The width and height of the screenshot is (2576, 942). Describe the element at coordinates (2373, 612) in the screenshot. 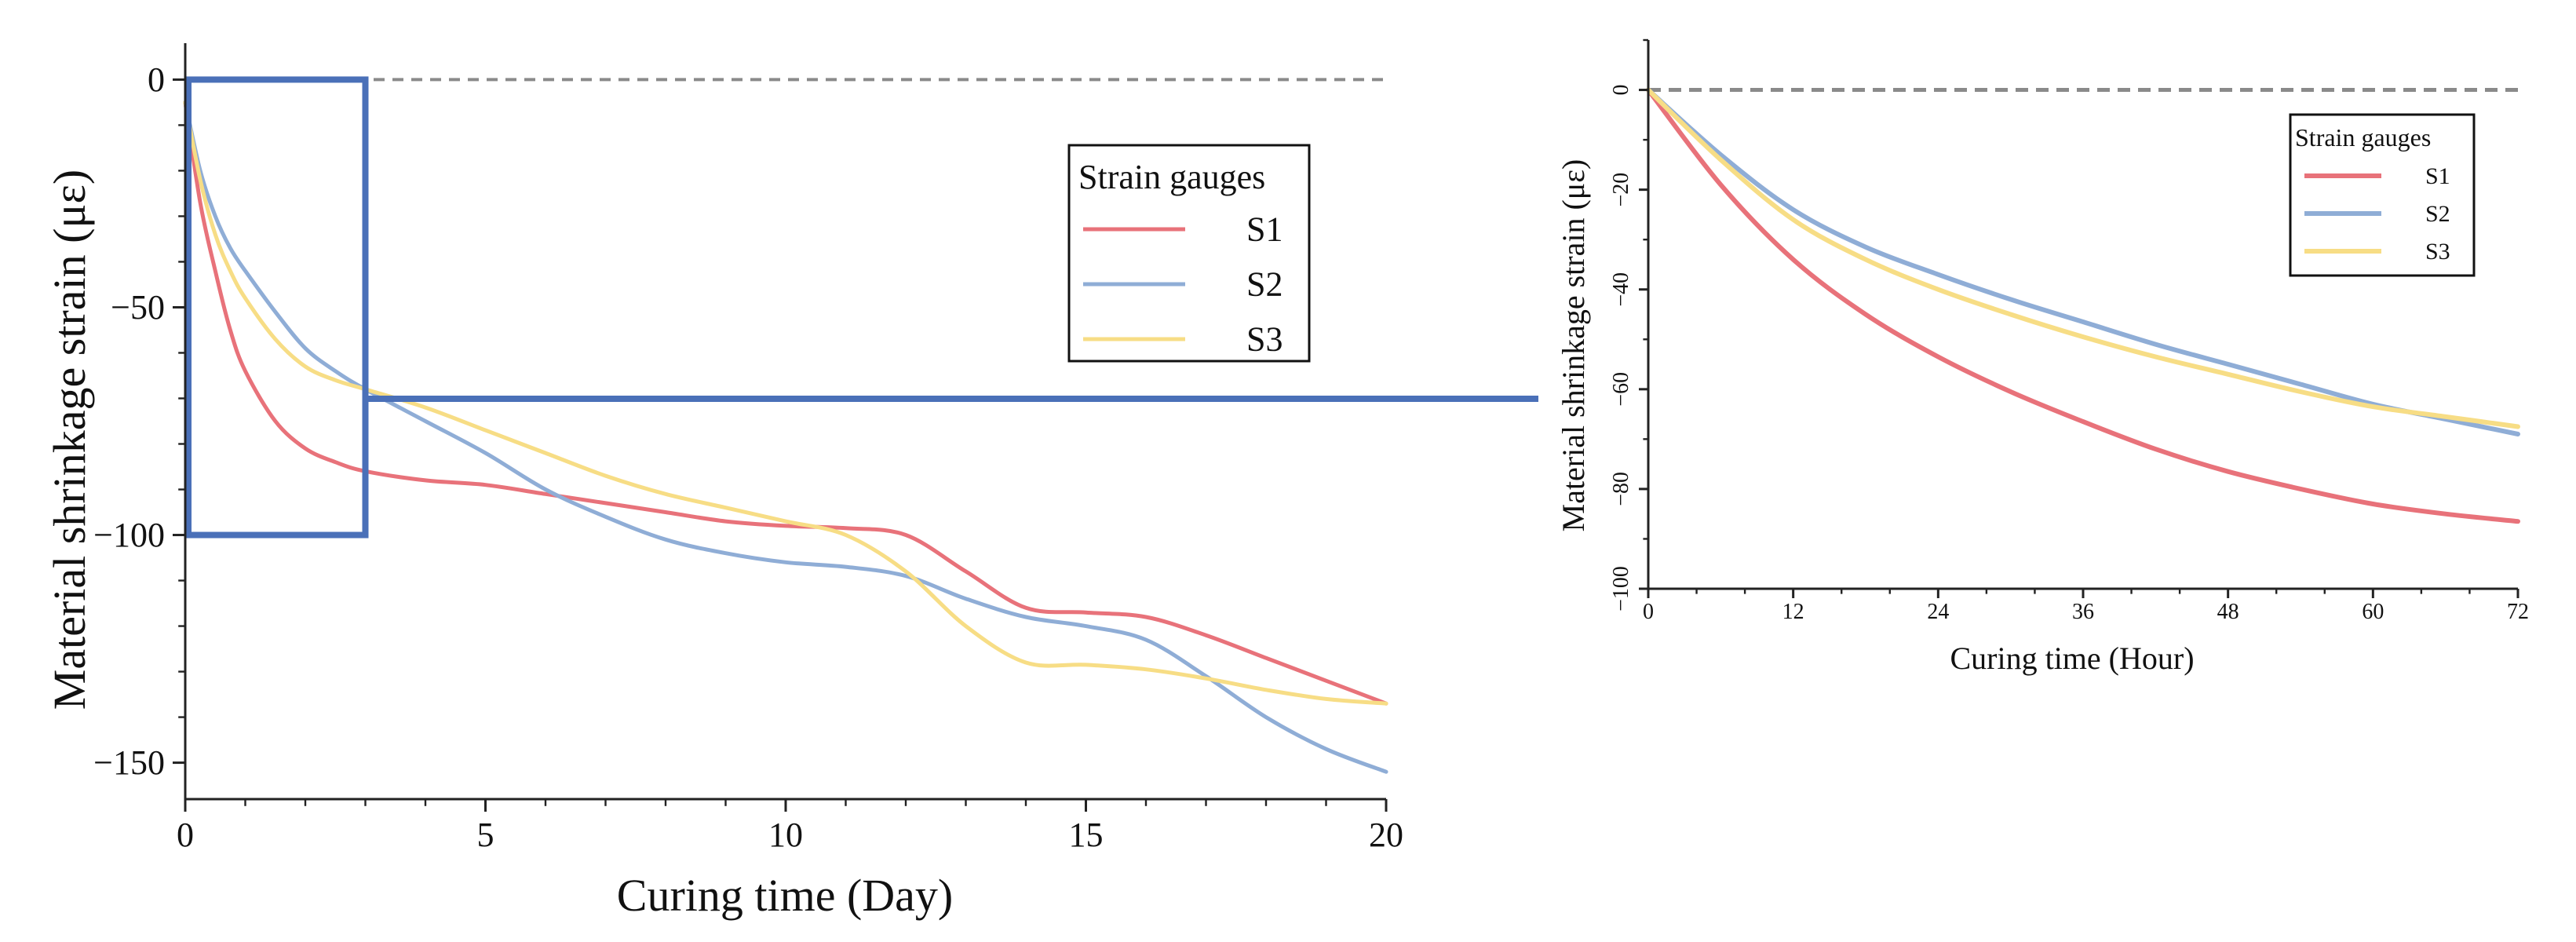

I see `inset-x-tick-label: 60` at that location.